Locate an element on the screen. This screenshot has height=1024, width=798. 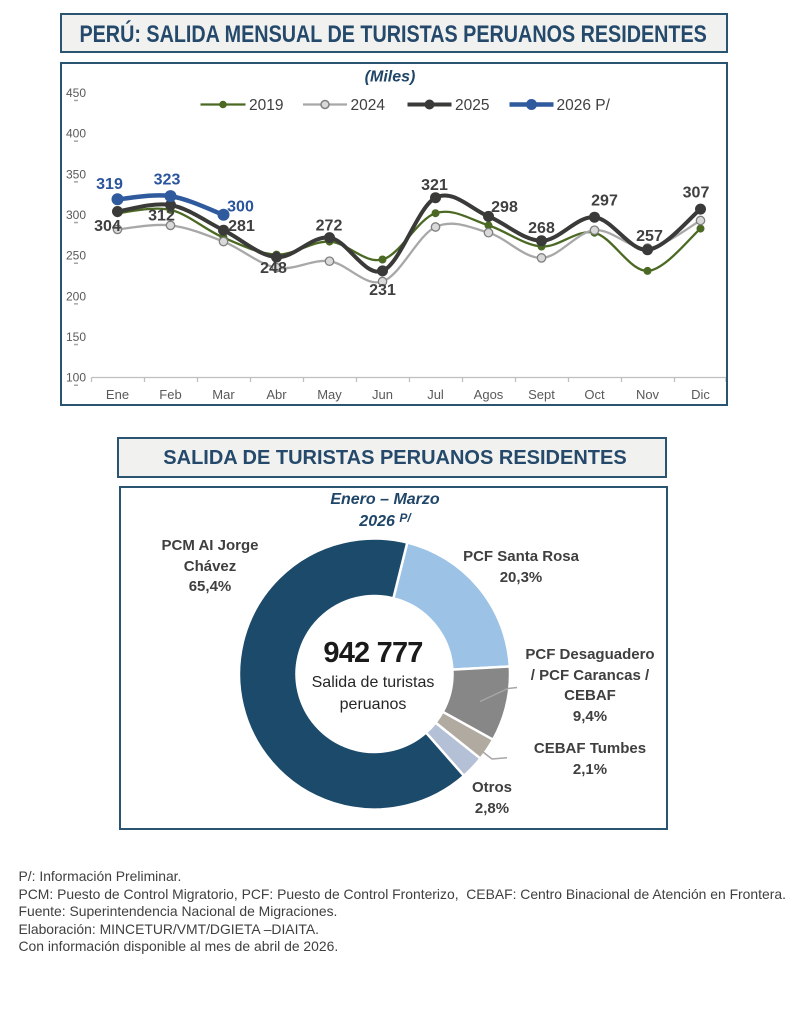
svg-text: Mar is located at coordinates (223, 394).